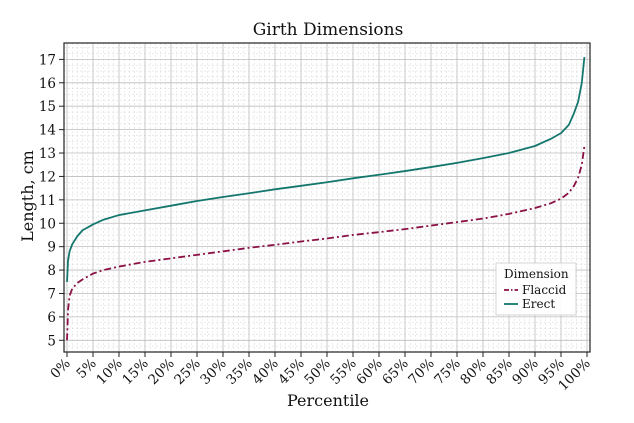  What do you see at coordinates (60, 368) in the screenshot?
I see `x-tick-label: 0%` at bounding box center [60, 368].